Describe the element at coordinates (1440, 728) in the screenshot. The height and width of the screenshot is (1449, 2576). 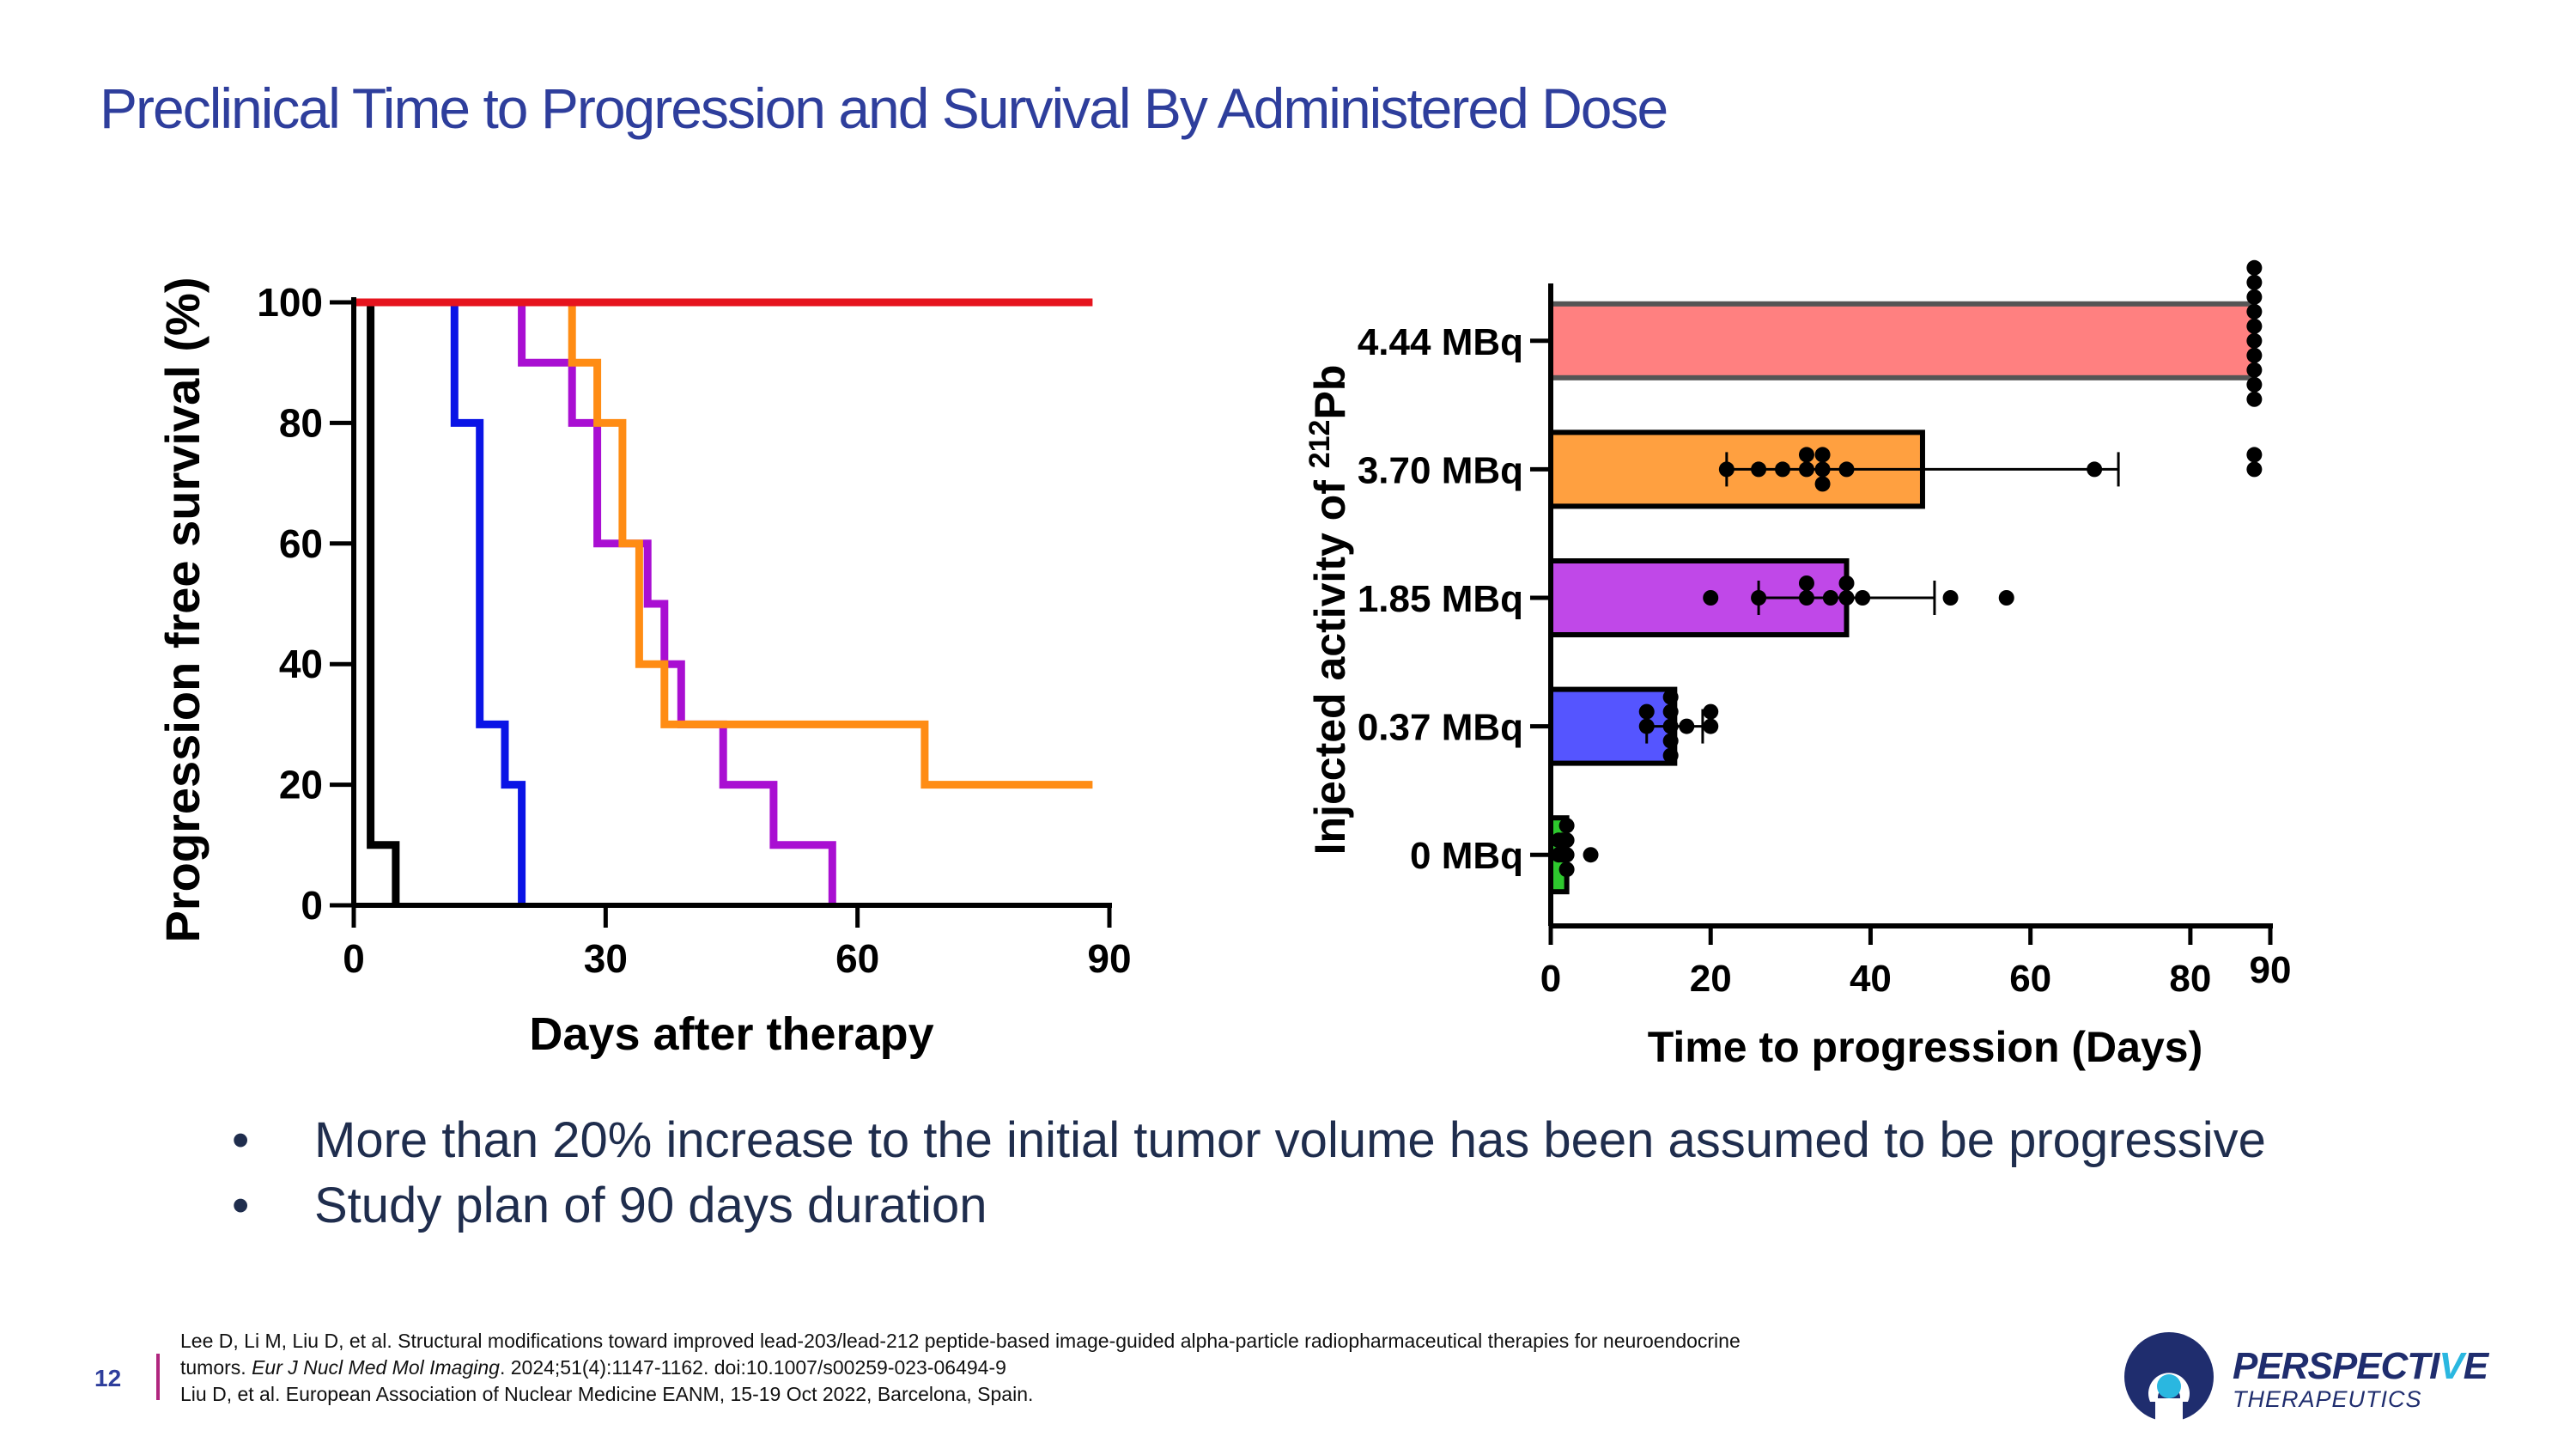
I see `bar-category-label: 0.37 MBq` at that location.